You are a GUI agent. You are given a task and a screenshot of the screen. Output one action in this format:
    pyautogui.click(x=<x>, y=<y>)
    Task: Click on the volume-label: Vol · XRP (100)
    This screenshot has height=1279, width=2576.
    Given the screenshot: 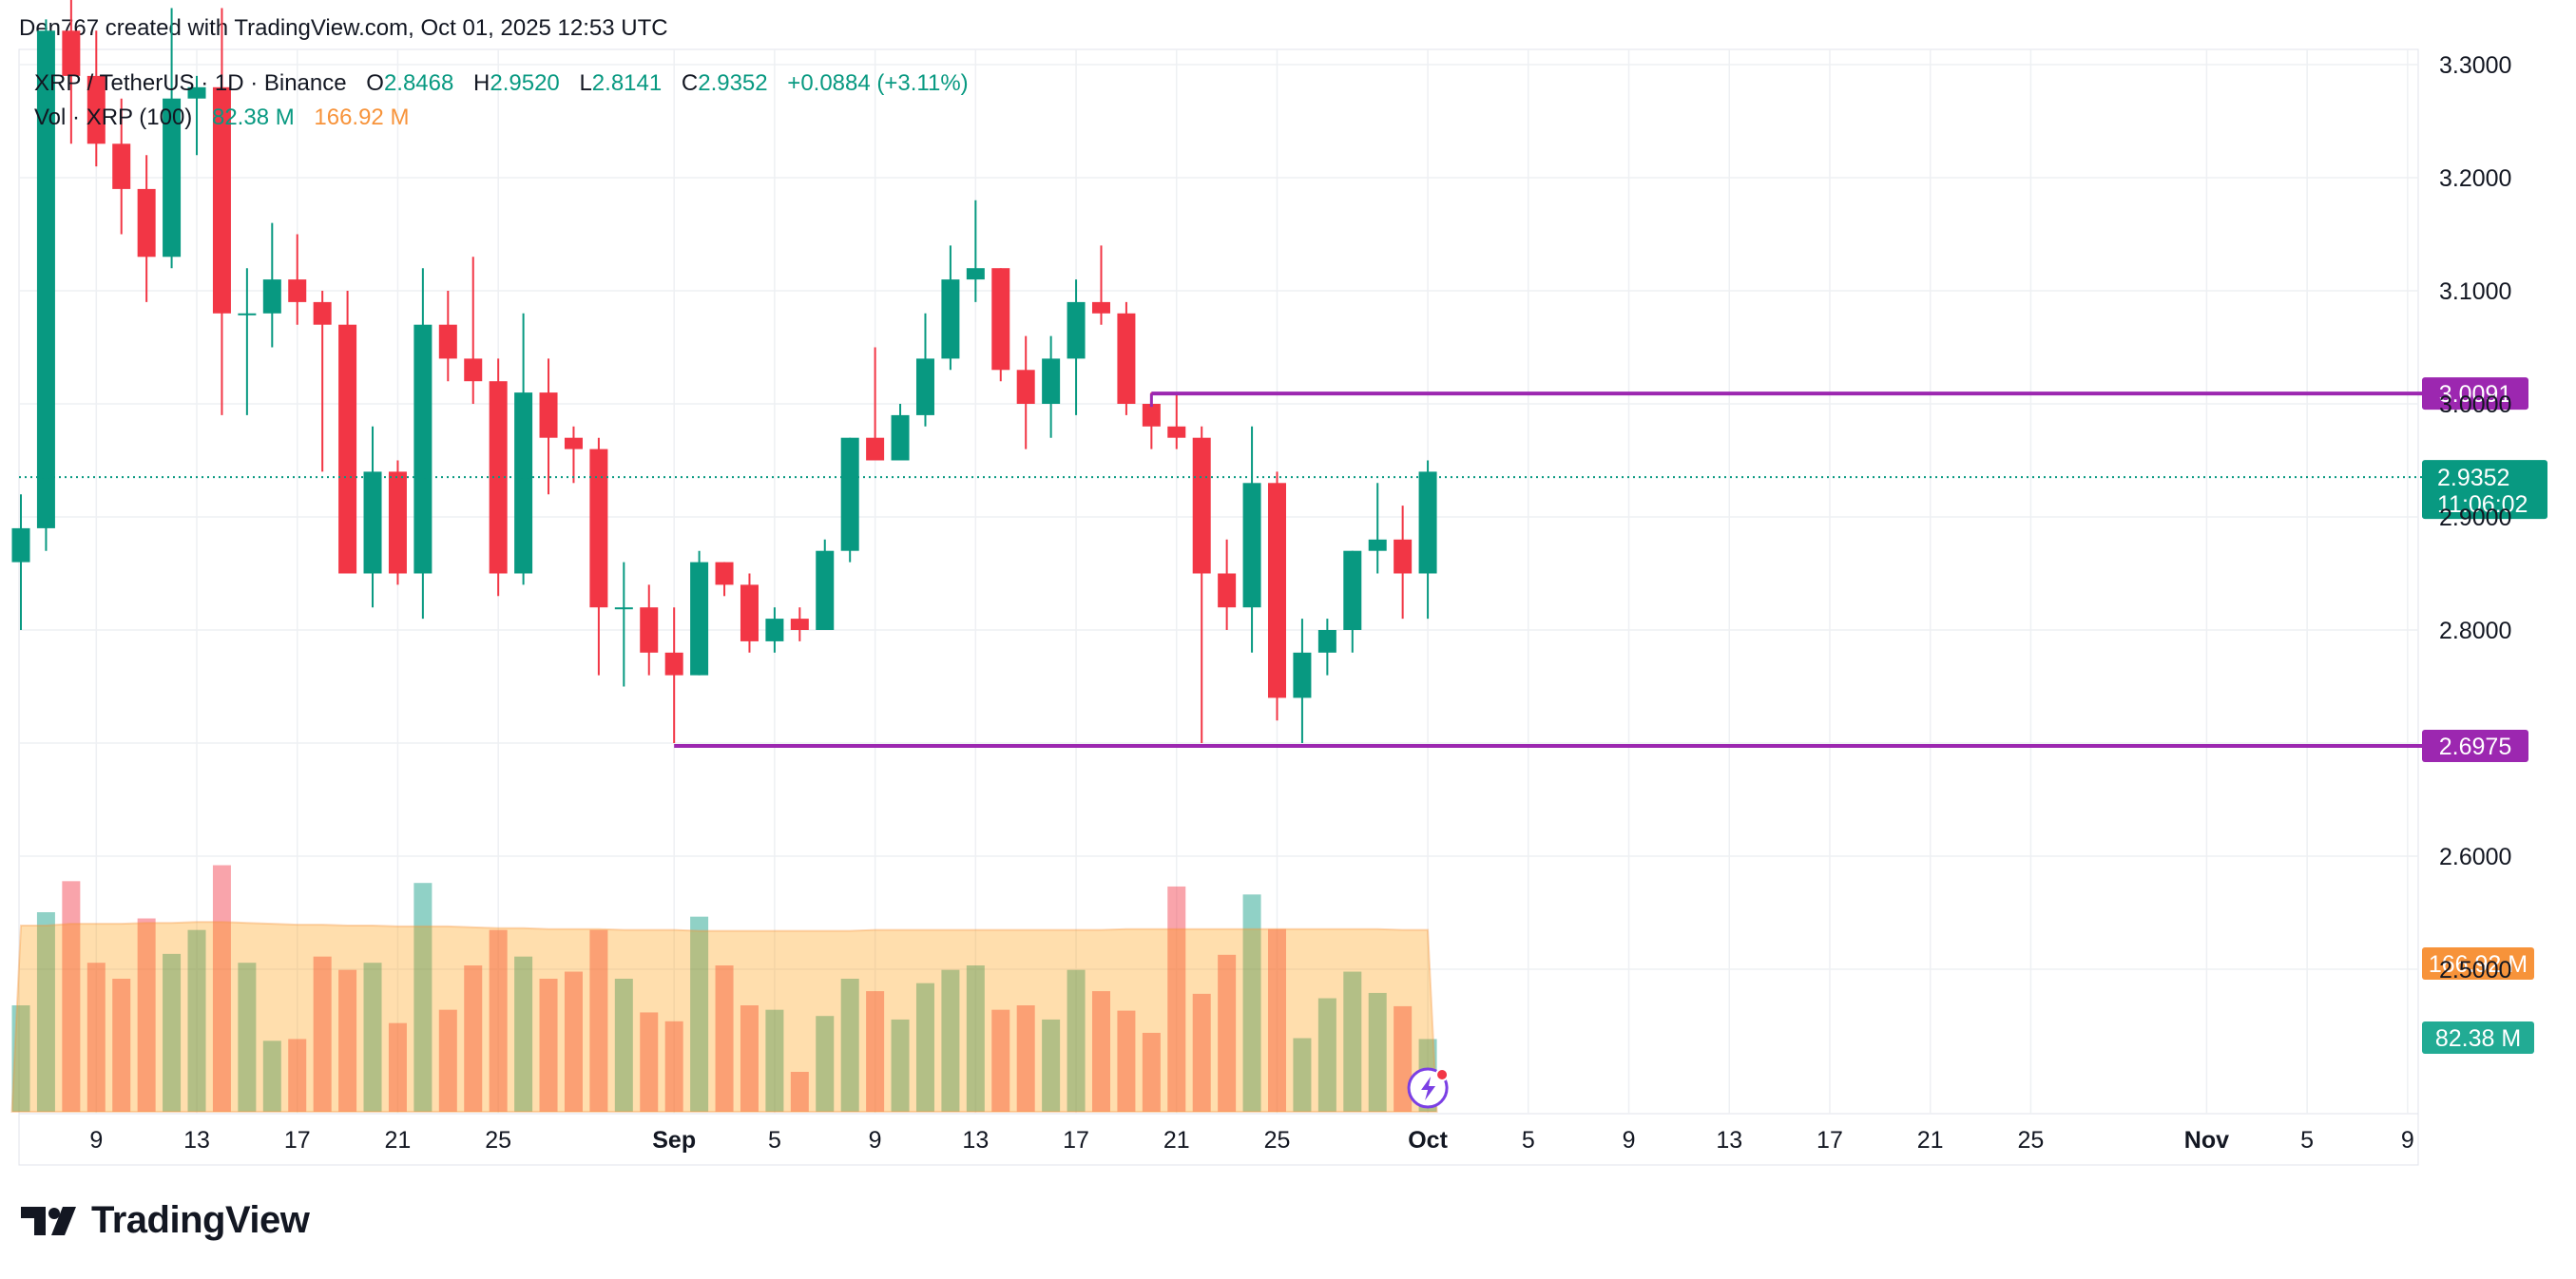 What is the action you would take?
    pyautogui.click(x=113, y=118)
    